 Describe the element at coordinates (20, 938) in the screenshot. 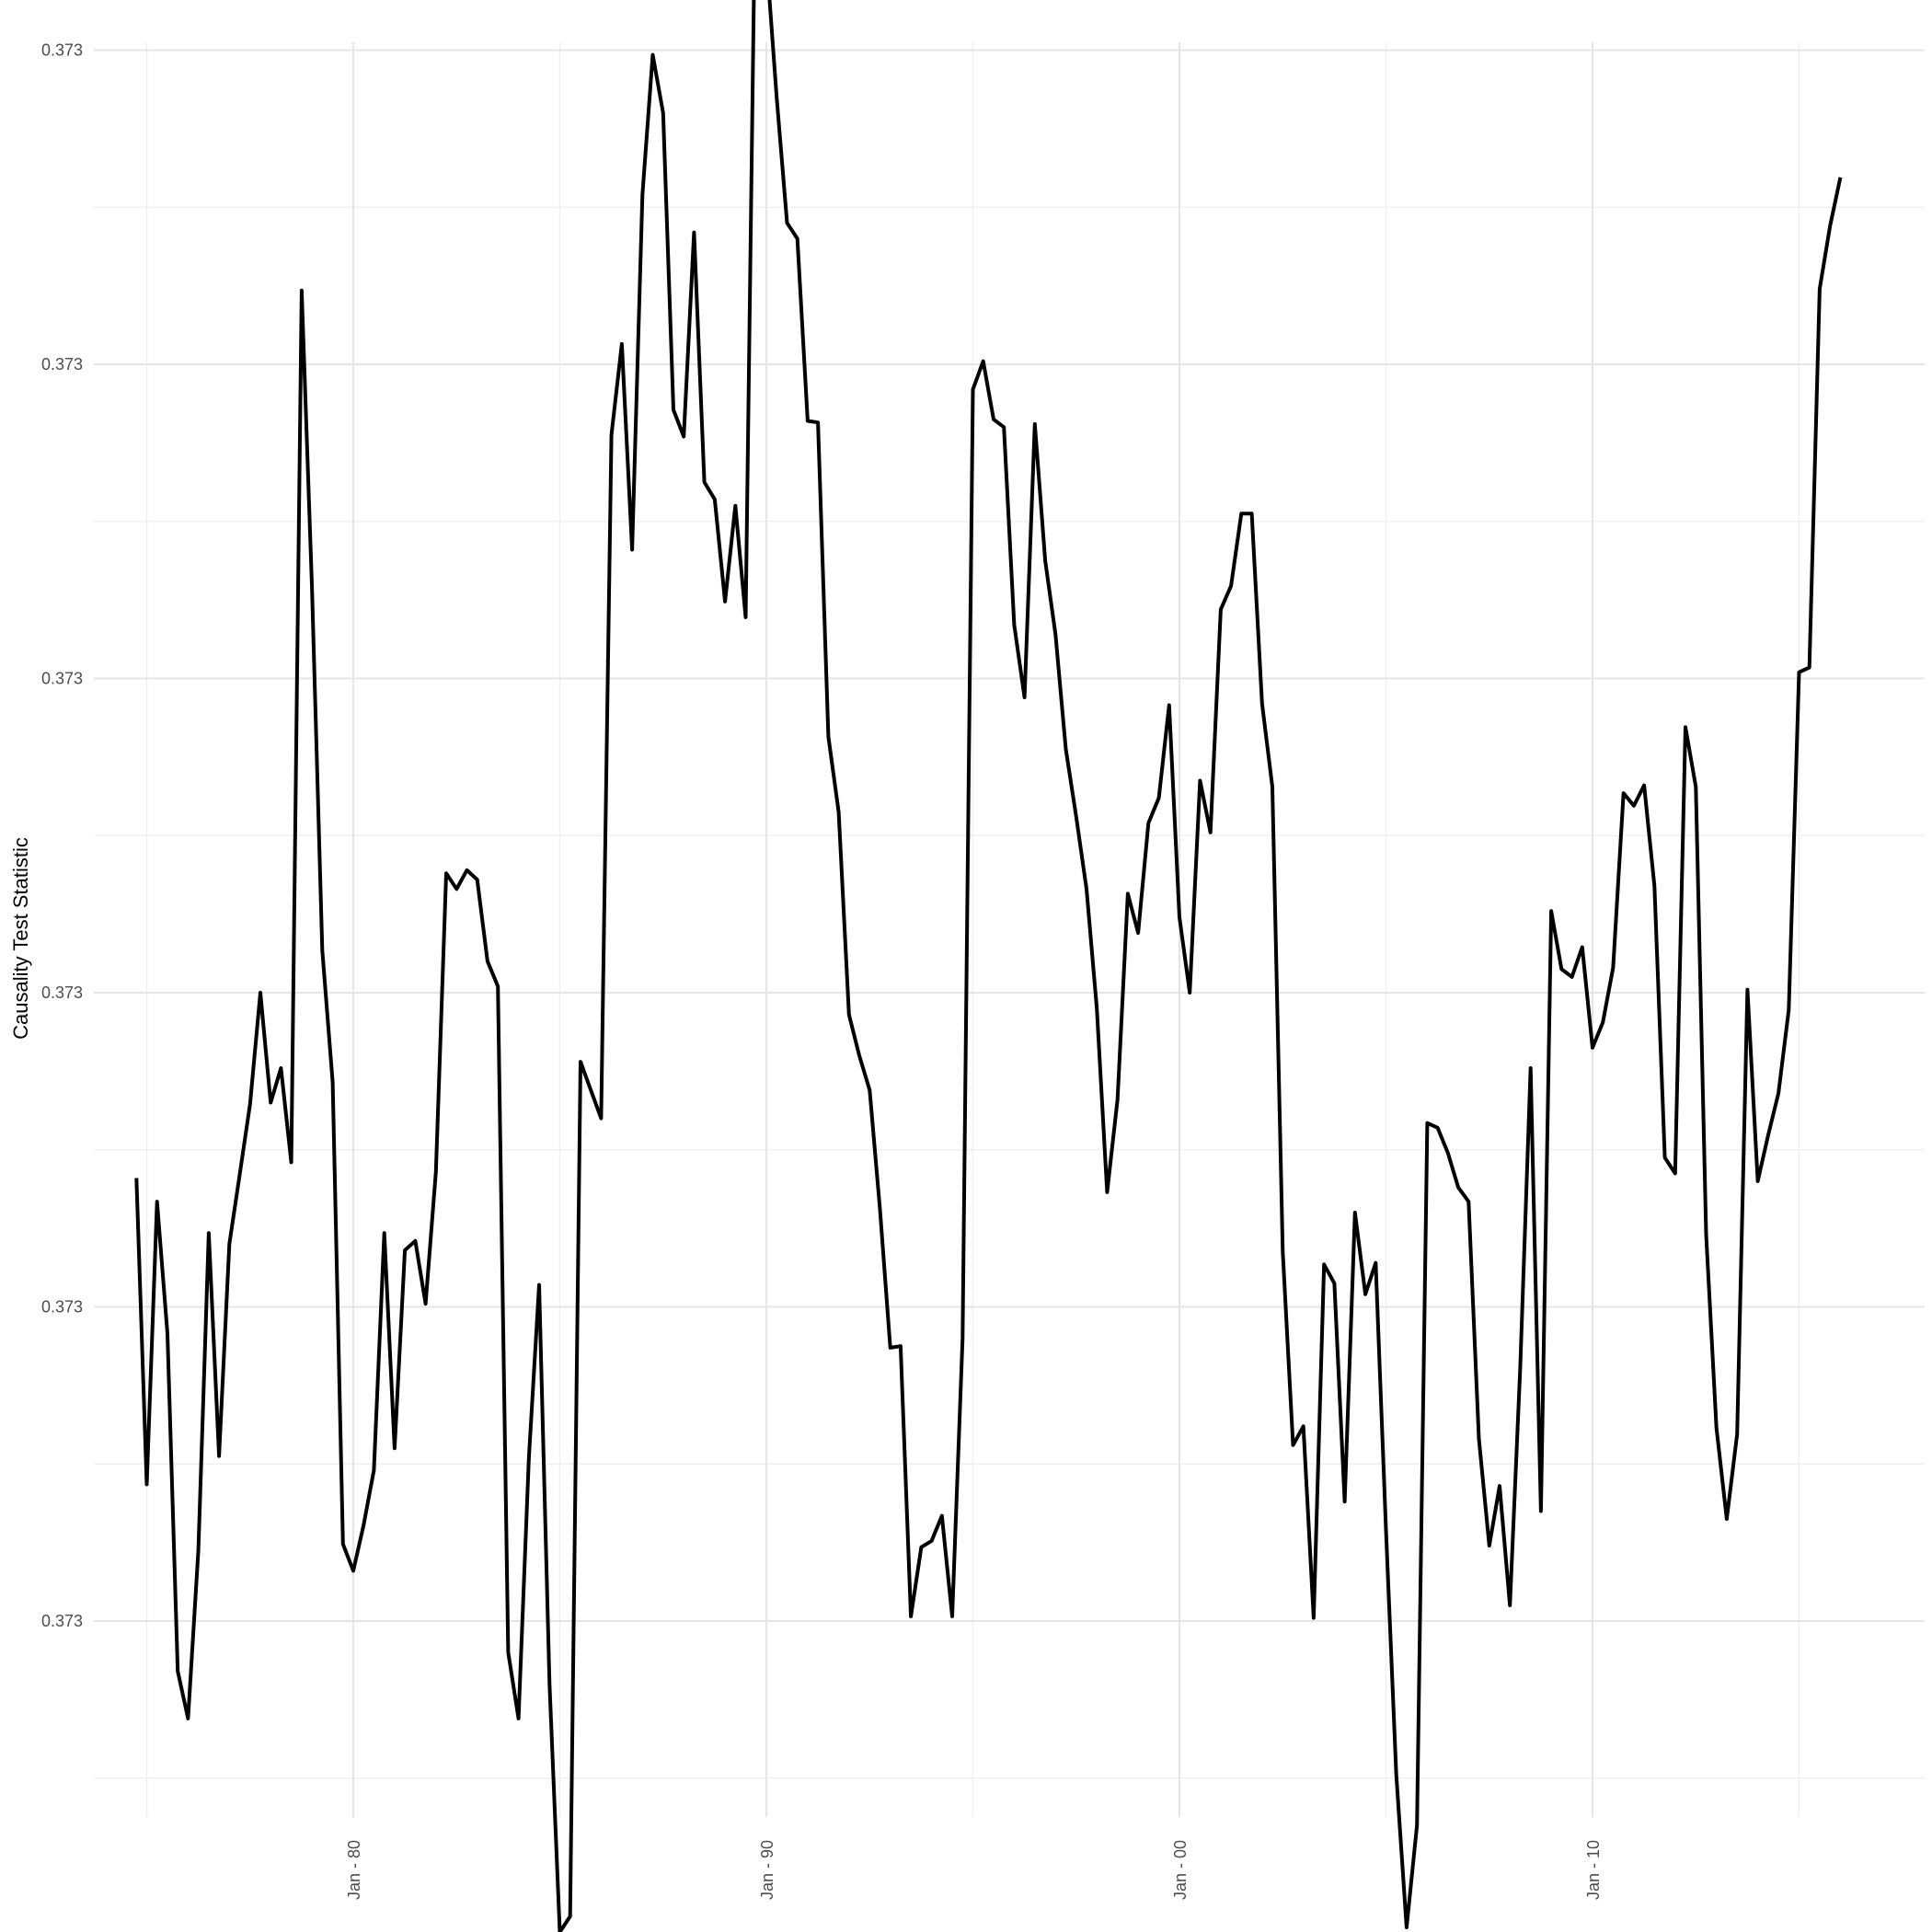

I see `y-axis-title: Causality Test Statistic` at that location.